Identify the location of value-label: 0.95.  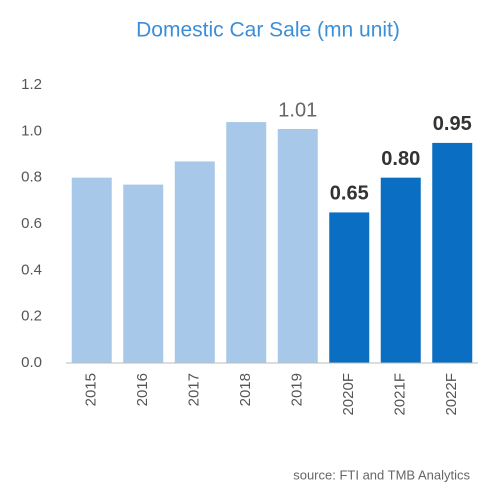
(452, 124).